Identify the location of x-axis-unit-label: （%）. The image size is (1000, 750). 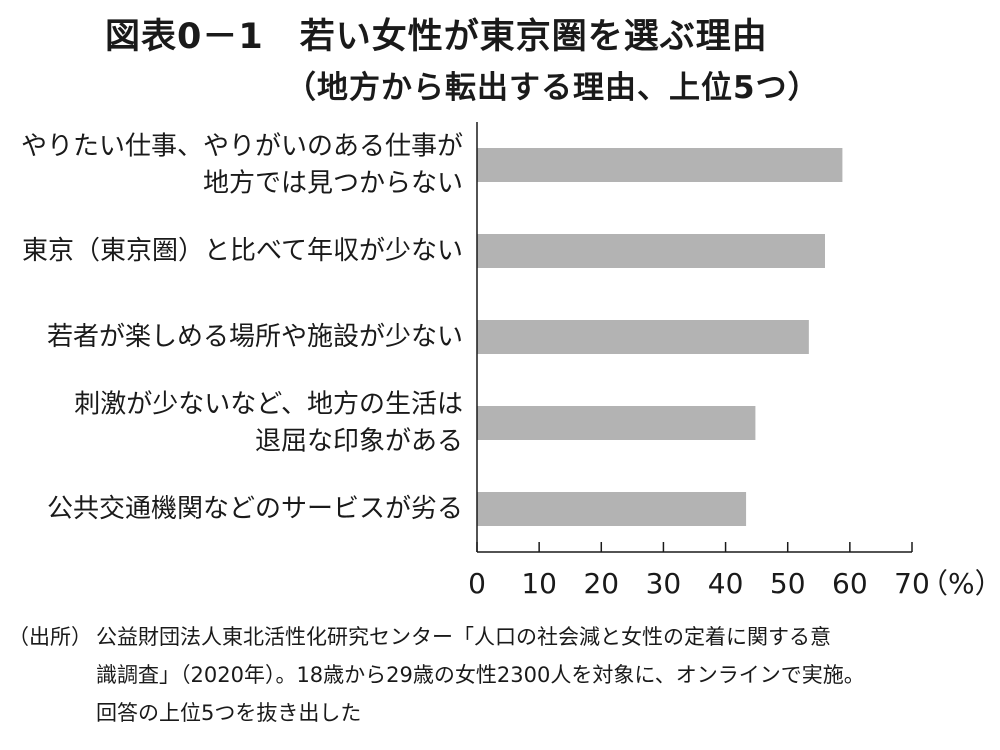
(960, 583).